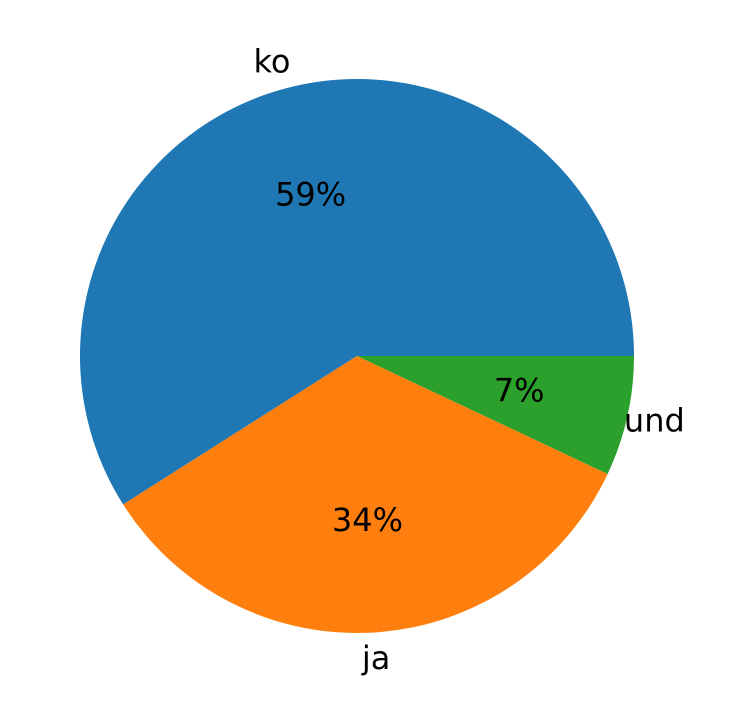 The image size is (730, 713). I want to click on value-label: 59%, so click(310, 194).